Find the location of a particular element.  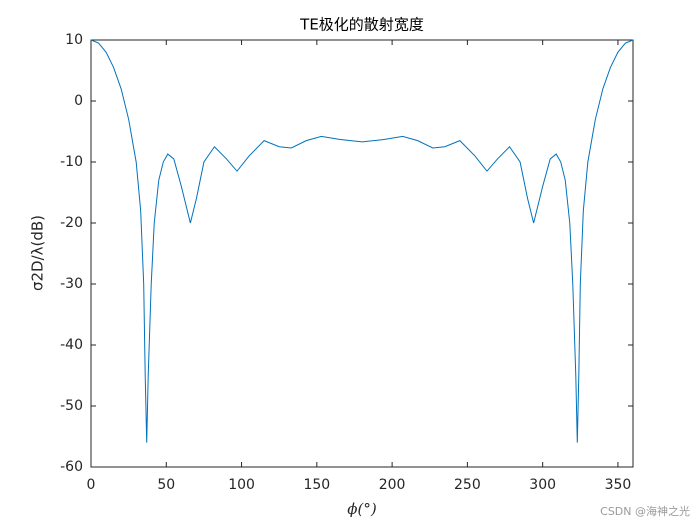

x-tick-label: 150 is located at coordinates (316, 485).